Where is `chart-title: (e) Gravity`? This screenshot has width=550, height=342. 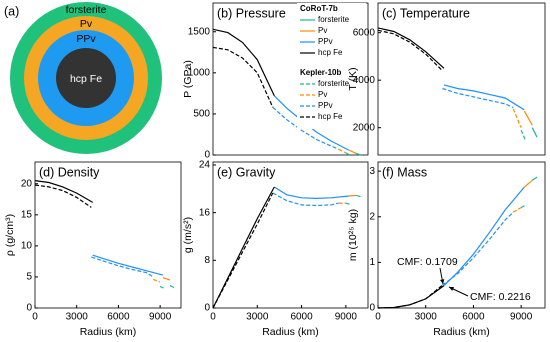 chart-title: (e) Gravity is located at coordinates (246, 172).